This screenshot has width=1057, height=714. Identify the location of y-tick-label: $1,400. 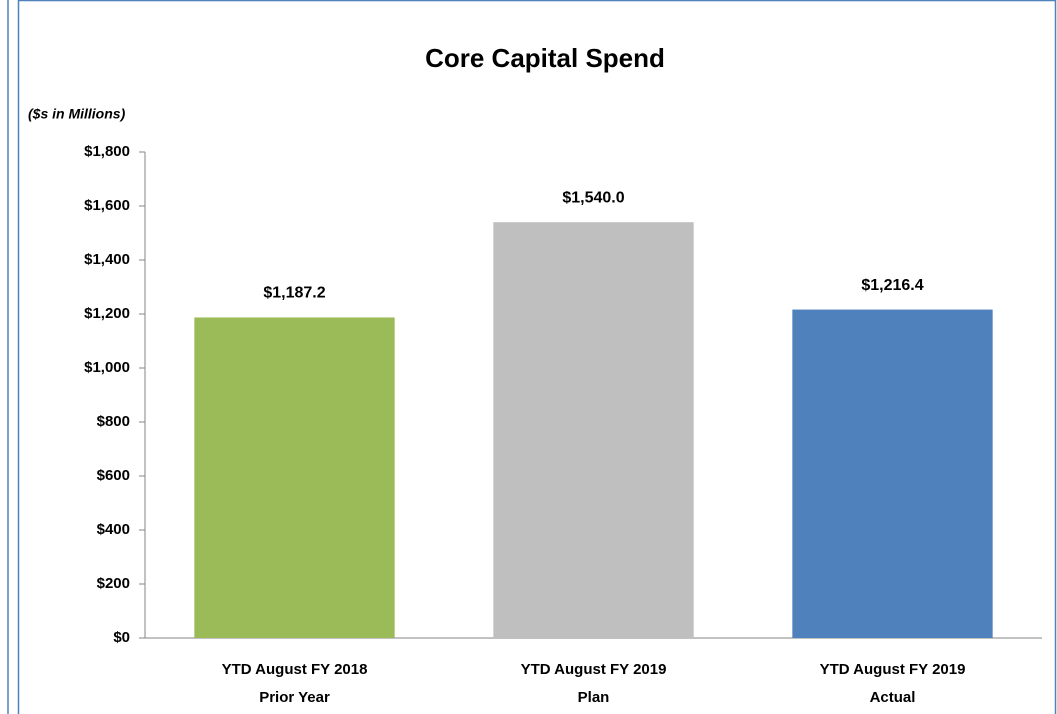
(107, 259).